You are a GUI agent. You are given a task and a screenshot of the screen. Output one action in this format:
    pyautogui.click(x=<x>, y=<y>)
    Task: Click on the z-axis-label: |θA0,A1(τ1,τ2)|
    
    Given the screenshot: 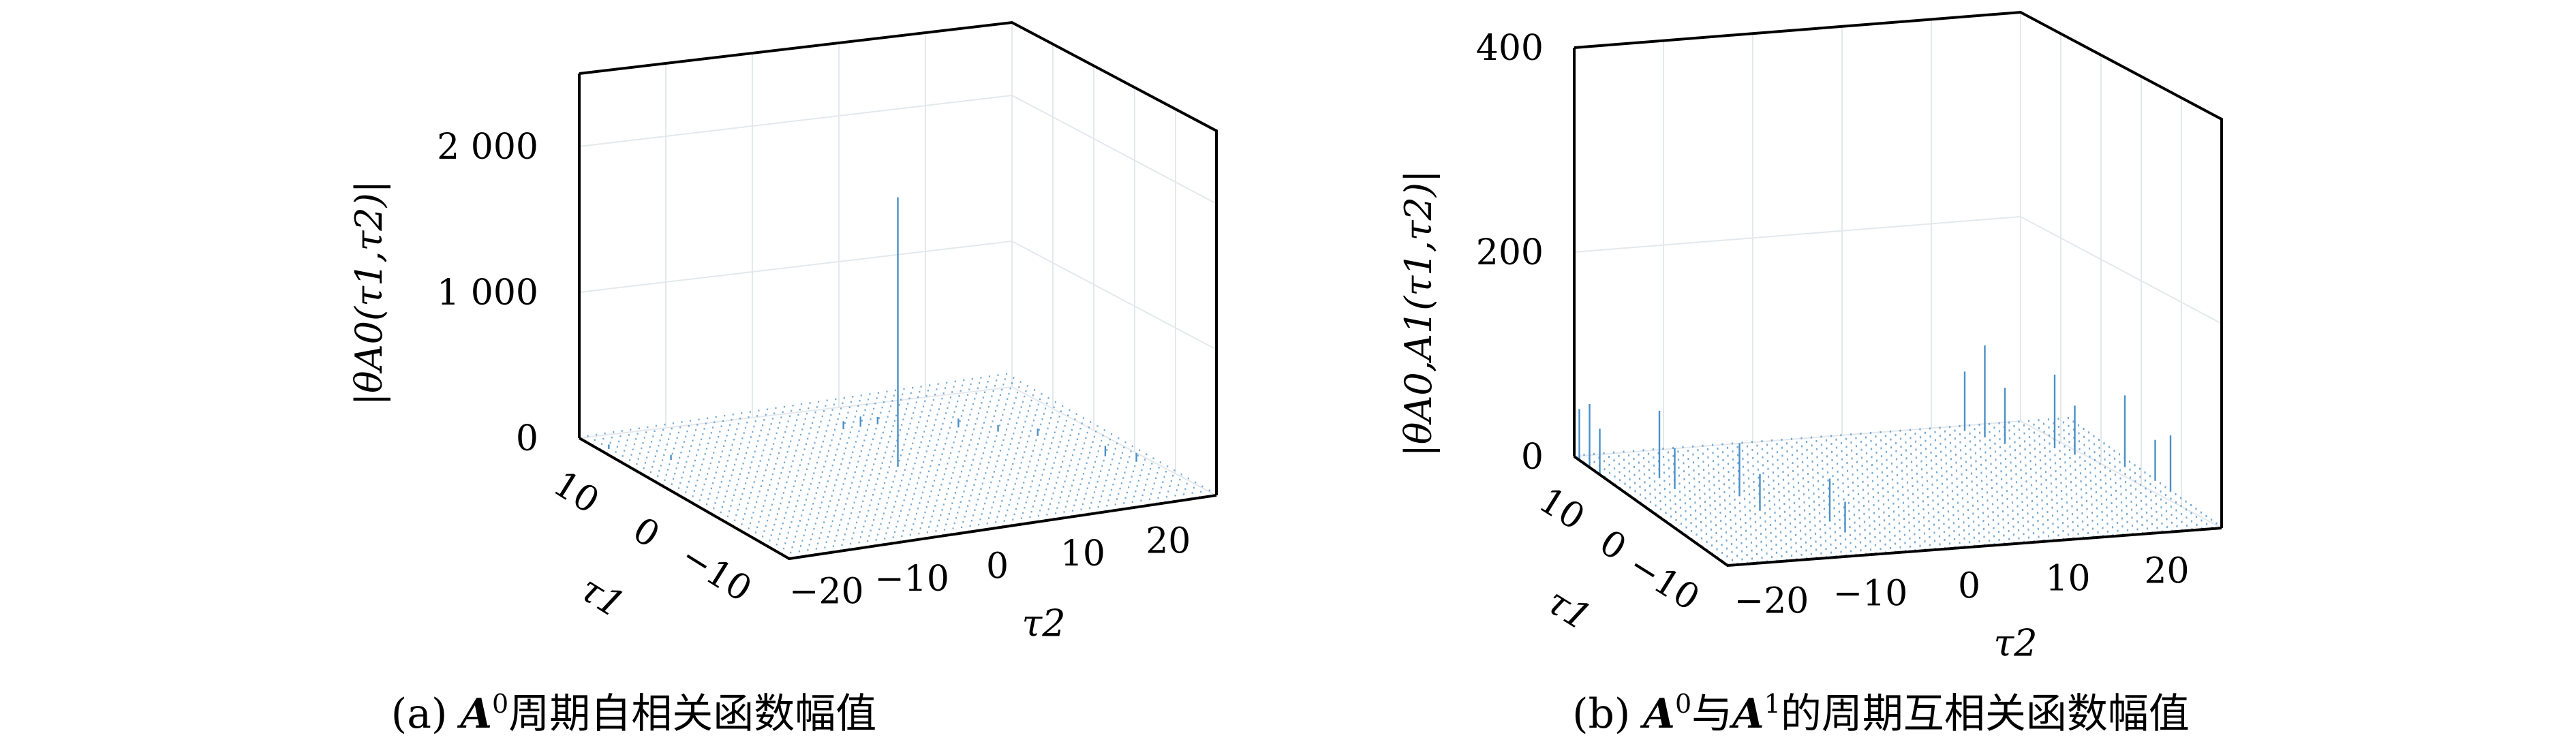 What is the action you would take?
    pyautogui.click(x=1418, y=313)
    